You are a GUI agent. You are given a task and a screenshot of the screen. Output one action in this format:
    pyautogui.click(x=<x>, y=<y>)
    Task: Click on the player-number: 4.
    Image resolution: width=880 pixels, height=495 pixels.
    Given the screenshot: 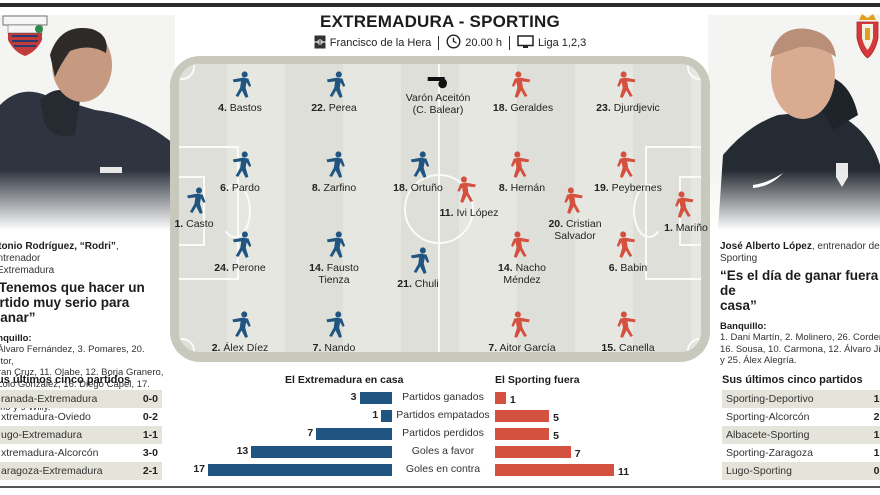 What is the action you would take?
    pyautogui.click(x=222, y=108)
    